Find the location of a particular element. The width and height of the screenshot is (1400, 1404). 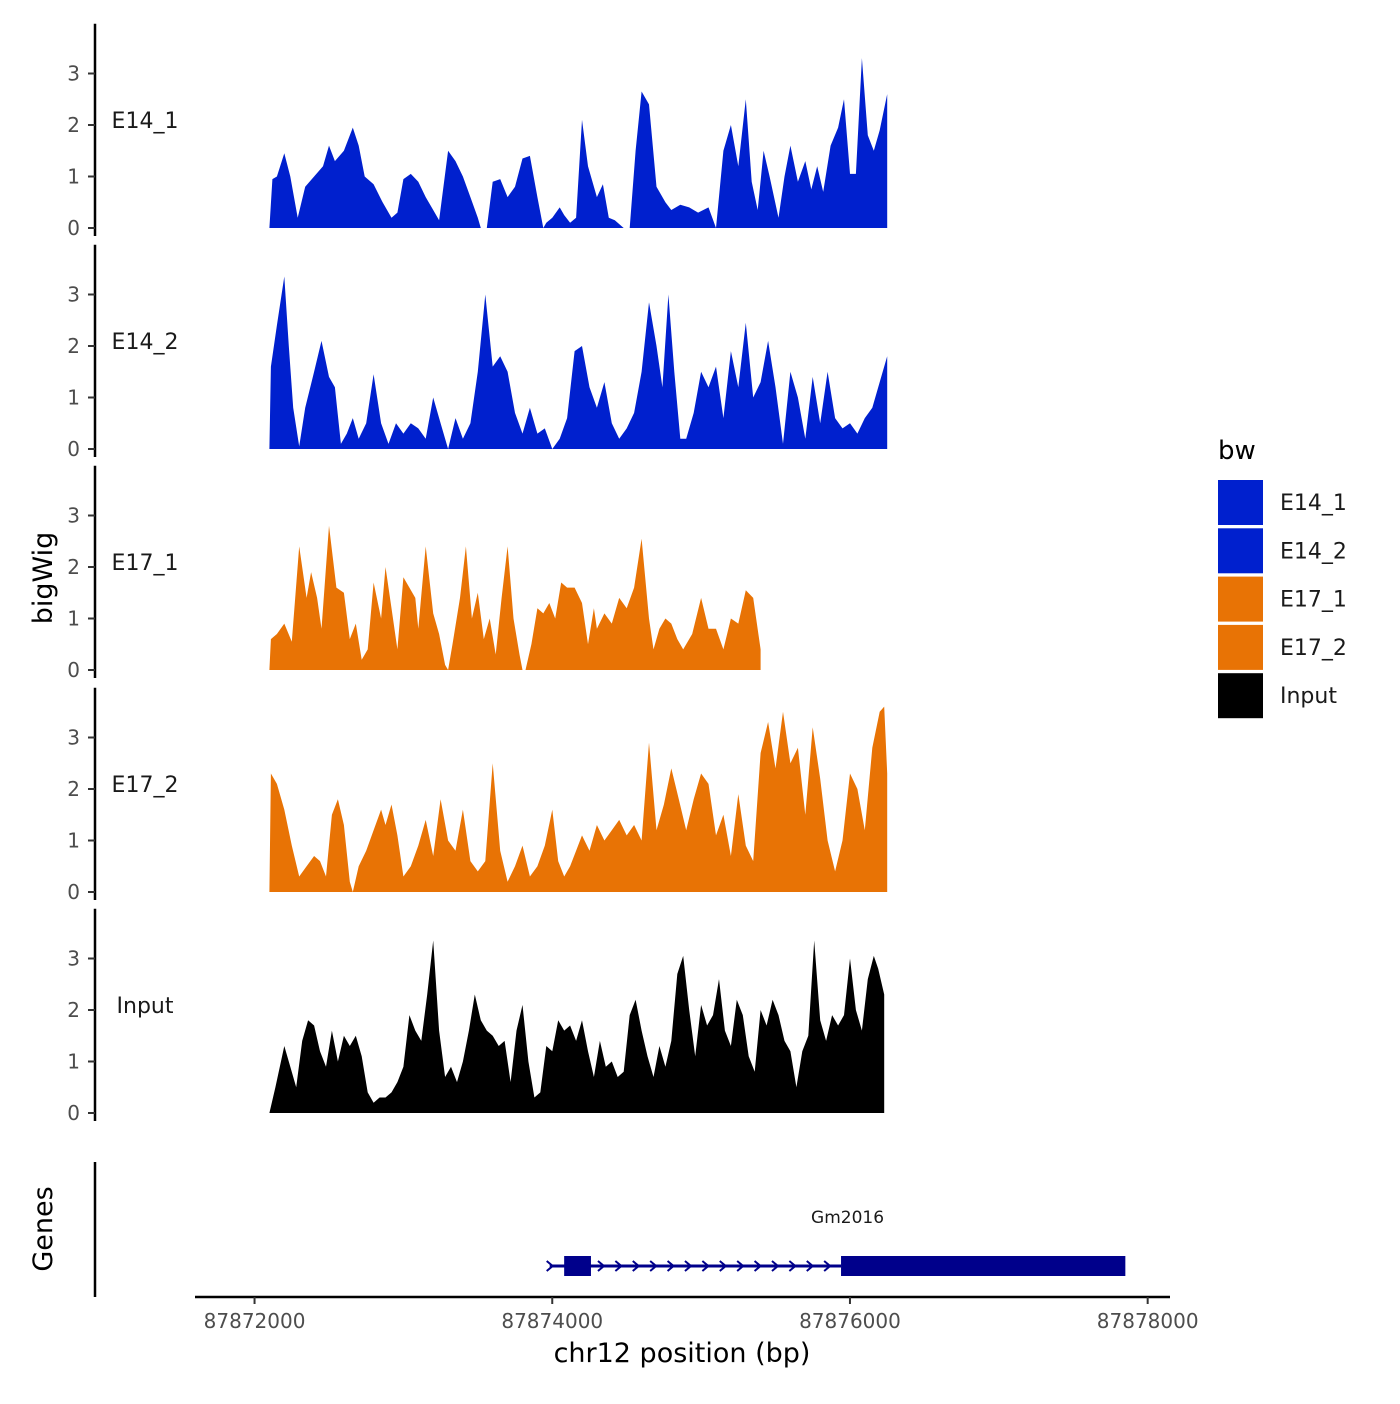

track-label: E14_2 is located at coordinates (145, 342).